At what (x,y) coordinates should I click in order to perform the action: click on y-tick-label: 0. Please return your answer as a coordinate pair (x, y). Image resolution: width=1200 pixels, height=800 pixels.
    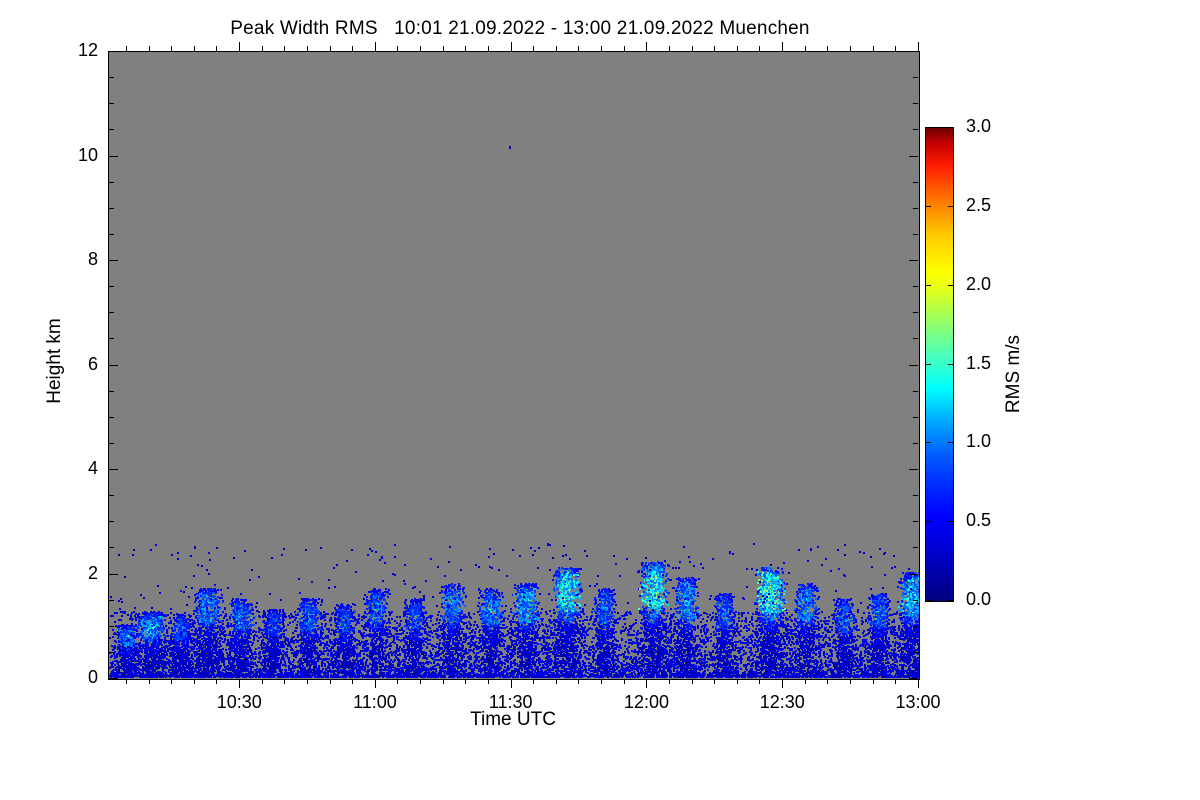
    Looking at the image, I should click on (92, 677).